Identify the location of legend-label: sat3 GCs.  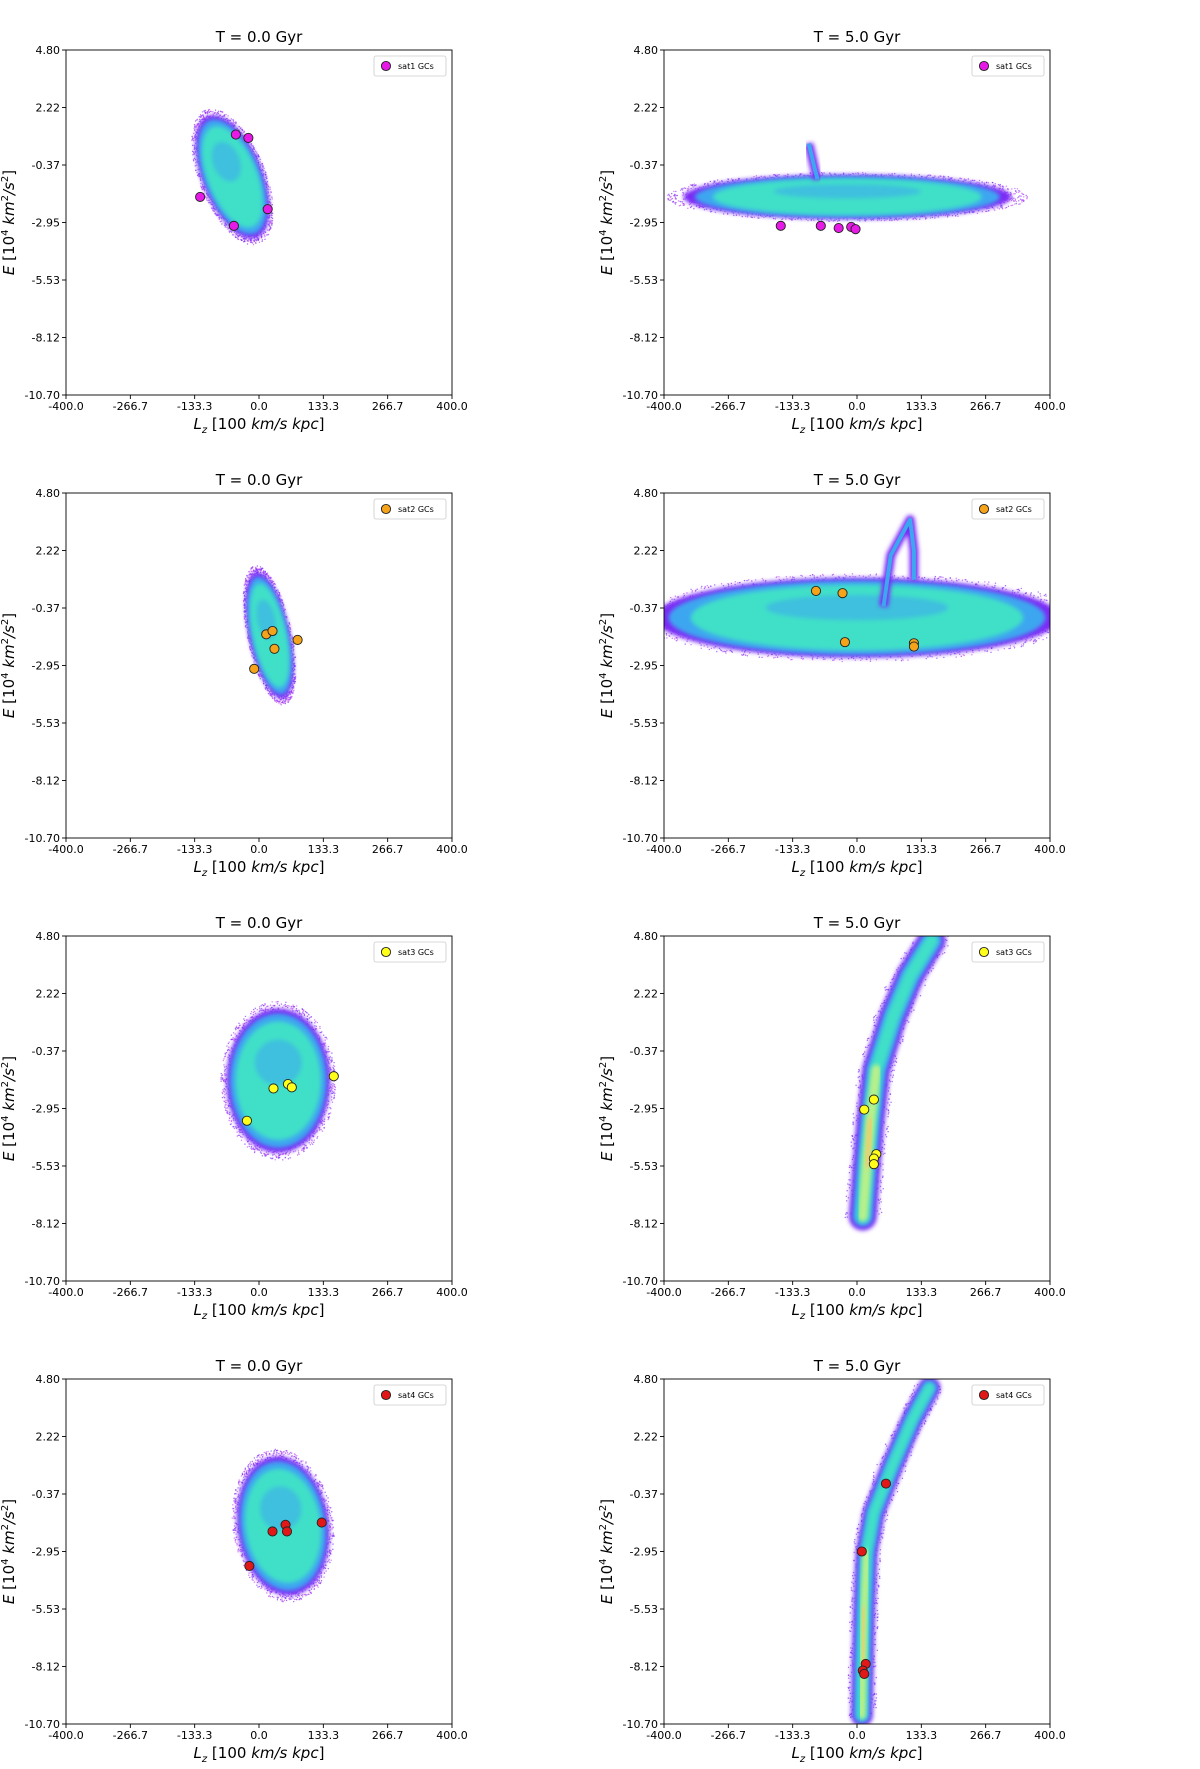
(1014, 952).